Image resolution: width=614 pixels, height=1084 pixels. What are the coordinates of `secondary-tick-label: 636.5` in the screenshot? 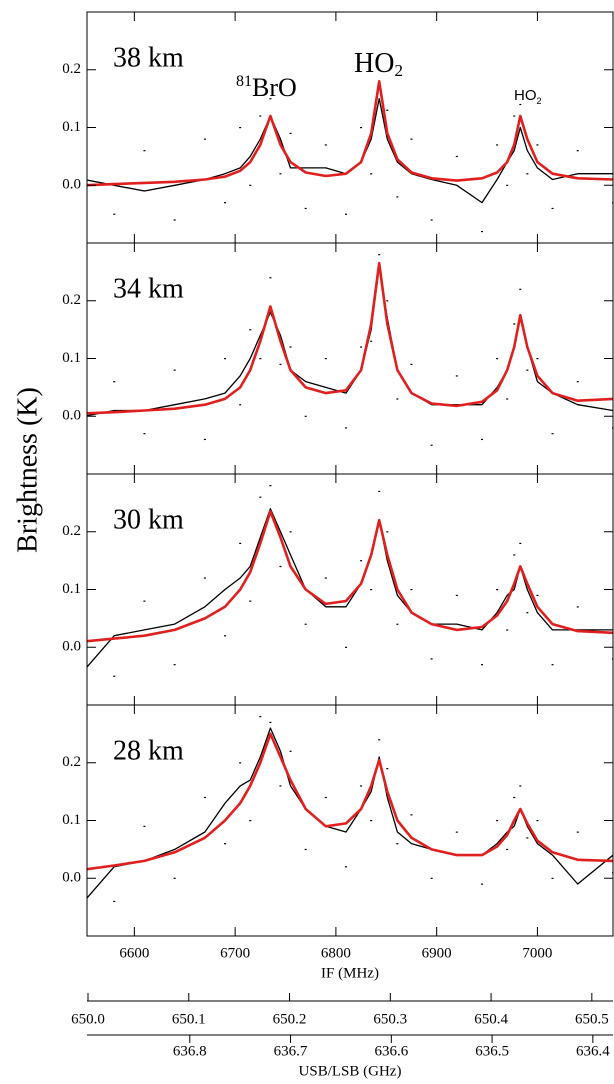 It's located at (492, 1051).